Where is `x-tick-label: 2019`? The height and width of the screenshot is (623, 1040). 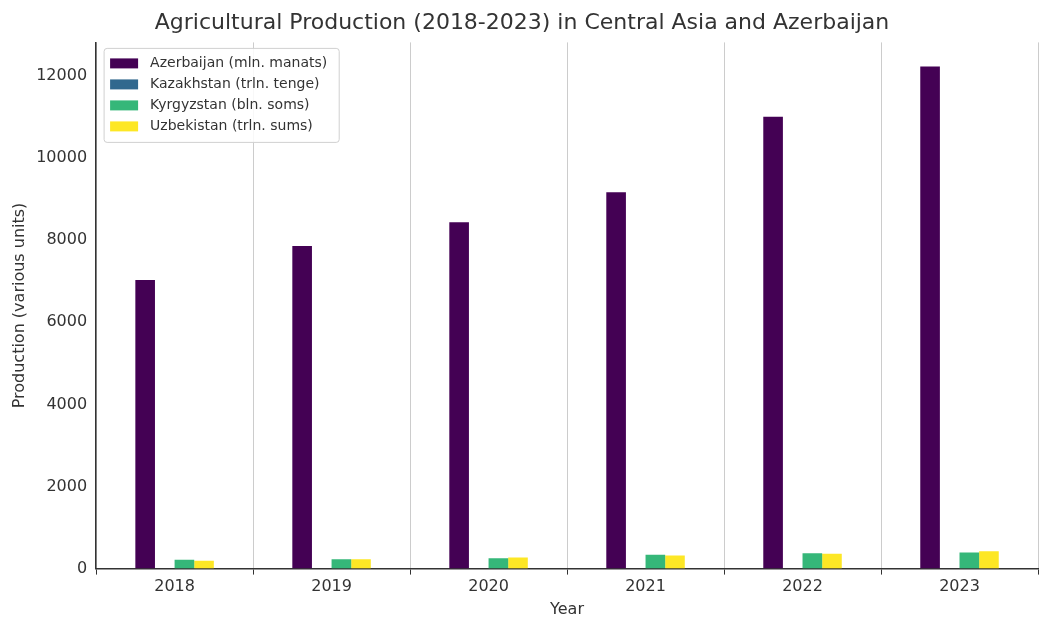
x-tick-label: 2019 is located at coordinates (331, 586).